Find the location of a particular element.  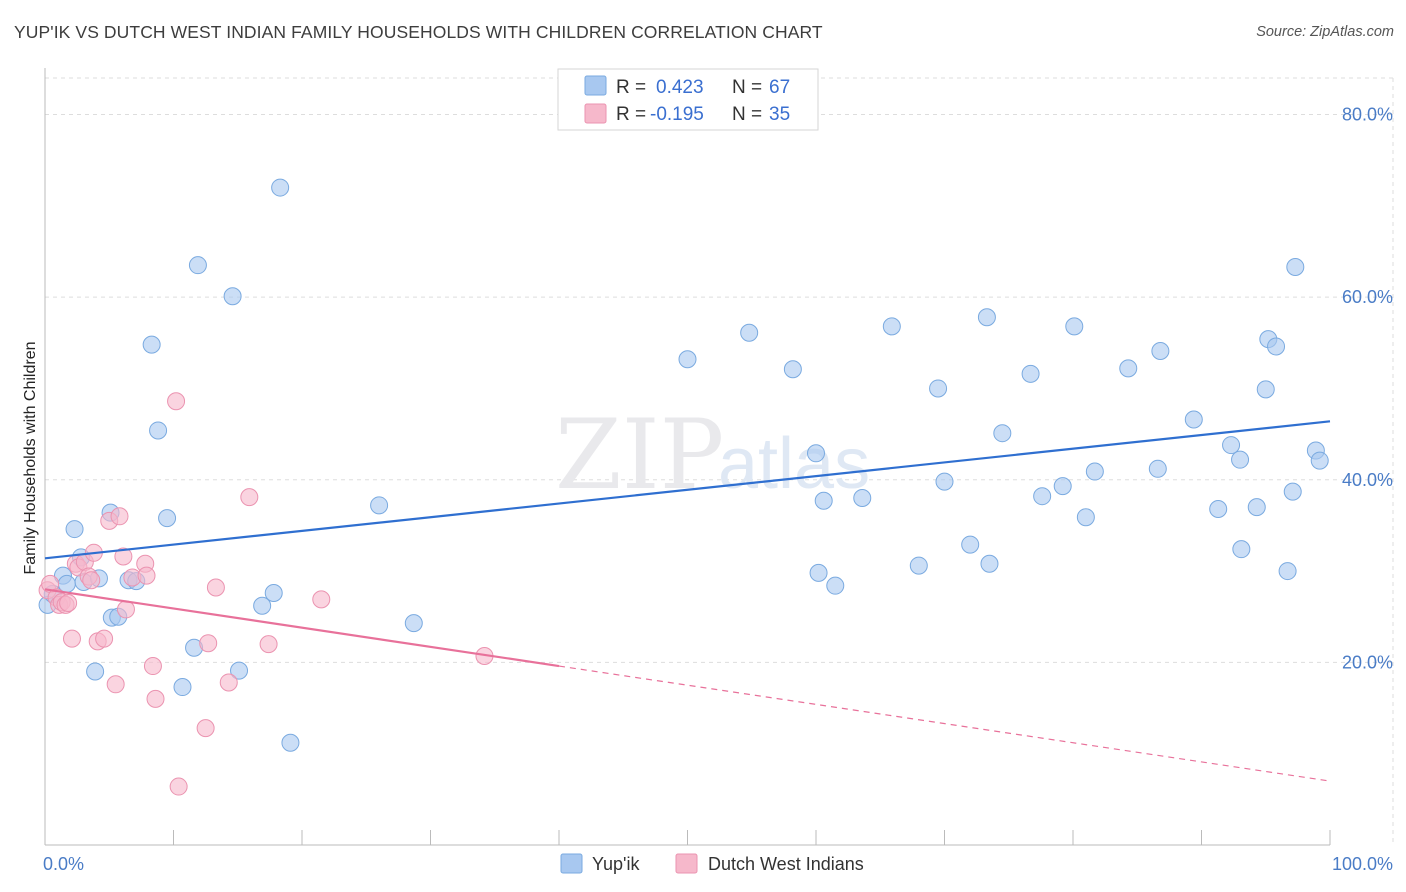

series-legend: Yup'ik Dutch West Indians is located at coordinates (712, 863).